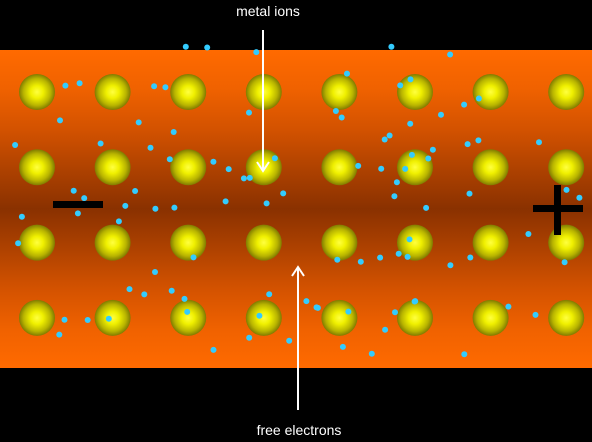 The width and height of the screenshot is (592, 442). What do you see at coordinates (263, 101) in the screenshot?
I see `metal-ions-arrow` at bounding box center [263, 101].